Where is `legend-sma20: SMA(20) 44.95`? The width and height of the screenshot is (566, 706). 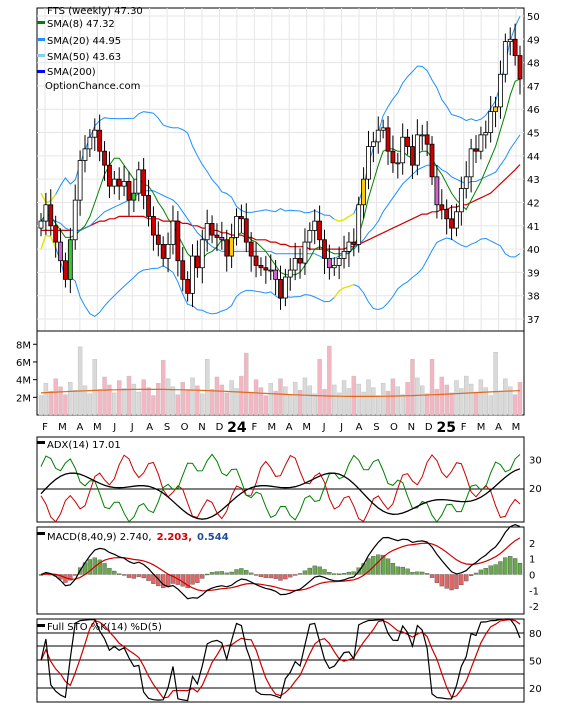
legend-sma20: SMA(20) 44.95 is located at coordinates (84, 41).